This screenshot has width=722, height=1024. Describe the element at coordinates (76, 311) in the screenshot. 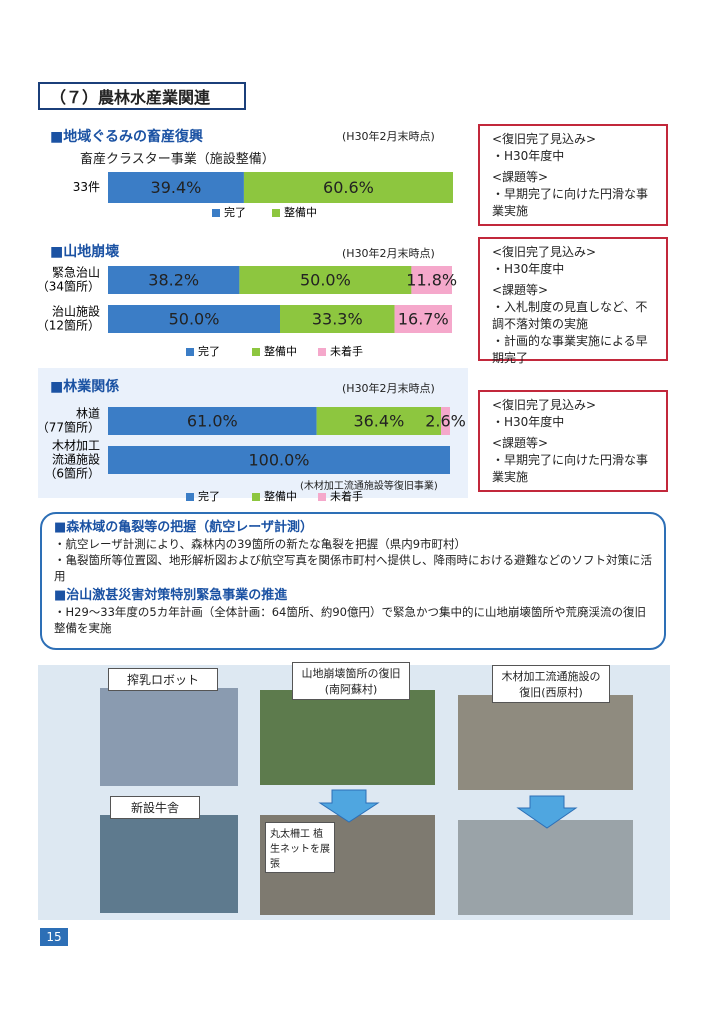

I see `category-label: 治山施設` at that location.